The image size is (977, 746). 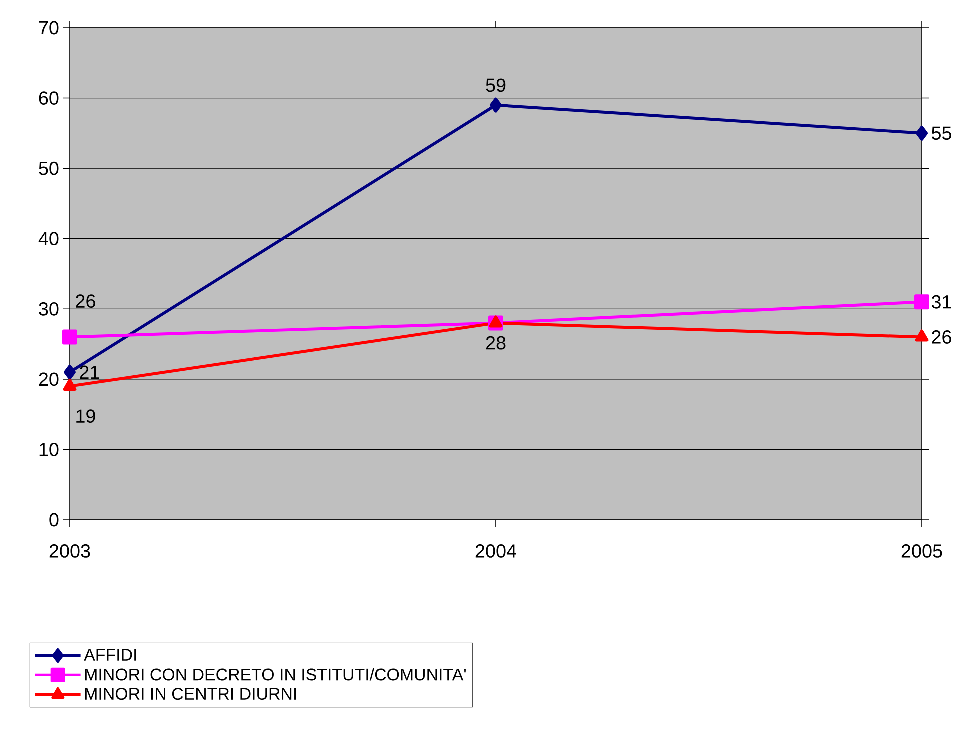 What do you see at coordinates (49, 379) in the screenshot?
I see `y-tick-label: 20` at bounding box center [49, 379].